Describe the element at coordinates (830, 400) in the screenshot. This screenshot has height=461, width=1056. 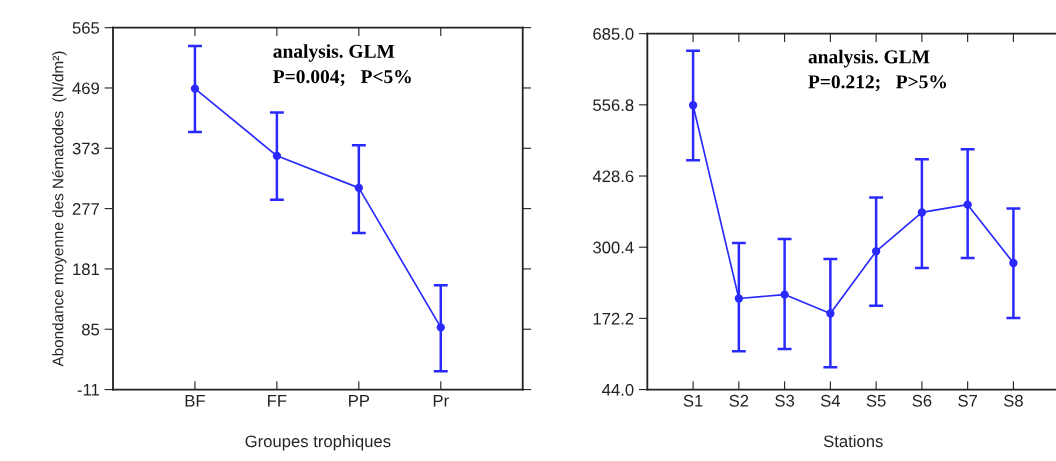
I see `x-tick-label: S4` at that location.